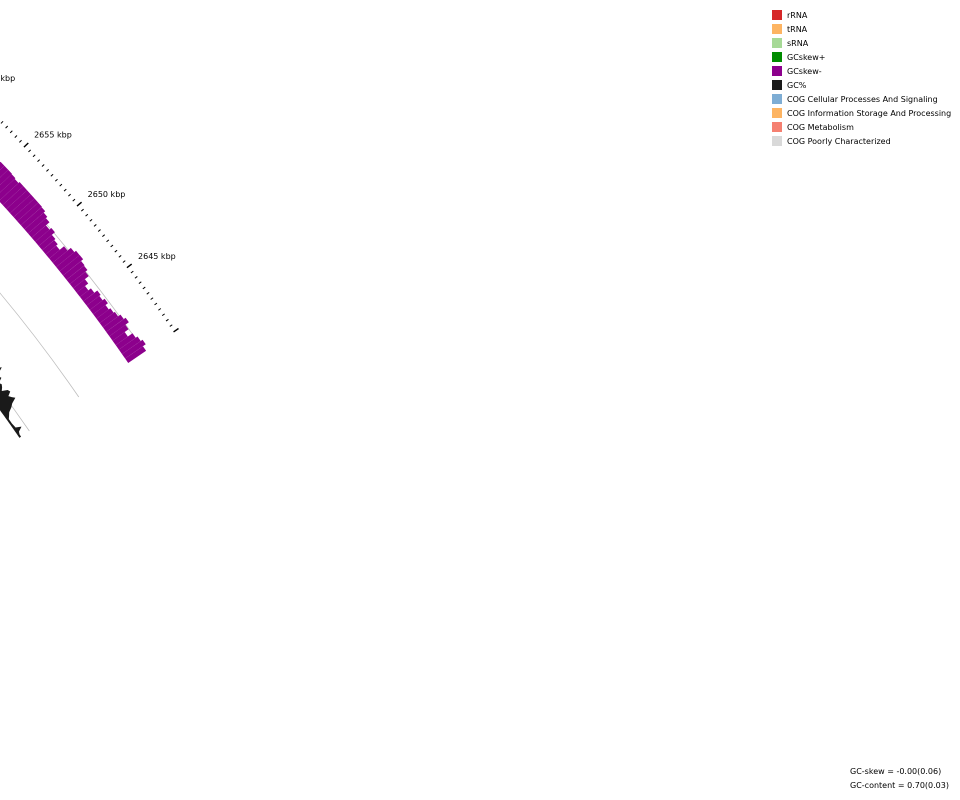 The width and height of the screenshot is (960, 800). What do you see at coordinates (861, 141) in the screenshot?
I see `legend-item-cog-poorly: COG Poorly Characterized` at bounding box center [861, 141].